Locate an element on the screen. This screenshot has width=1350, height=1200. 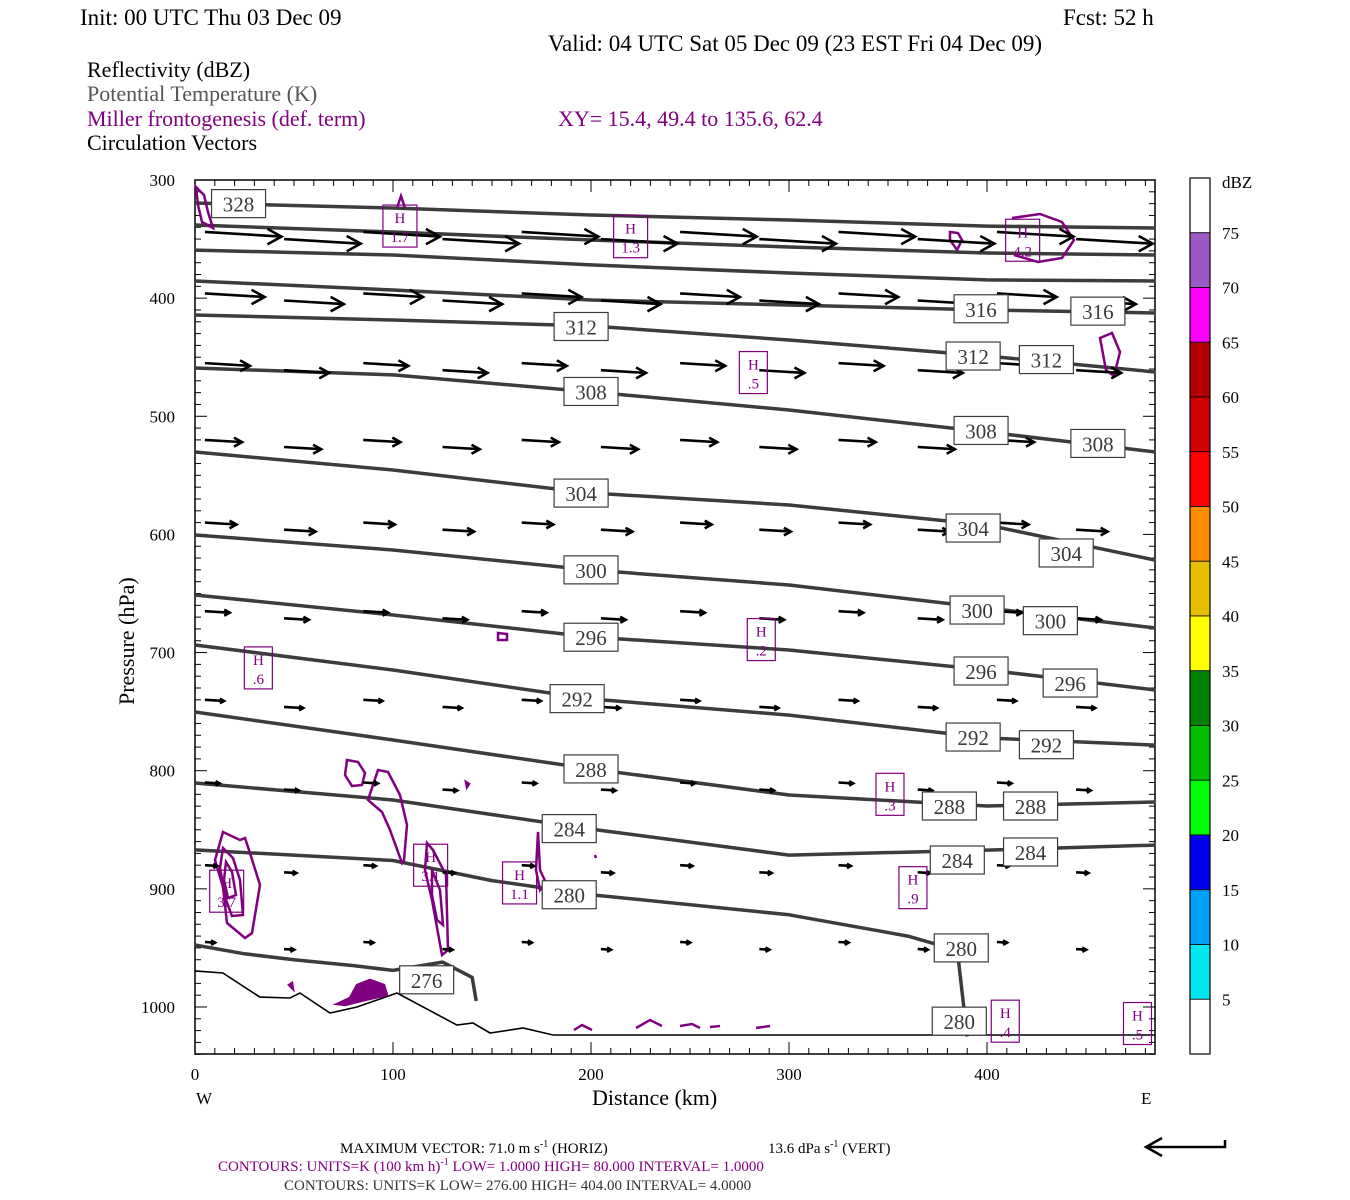
isentrope-label: 300 is located at coordinates (1050, 621).